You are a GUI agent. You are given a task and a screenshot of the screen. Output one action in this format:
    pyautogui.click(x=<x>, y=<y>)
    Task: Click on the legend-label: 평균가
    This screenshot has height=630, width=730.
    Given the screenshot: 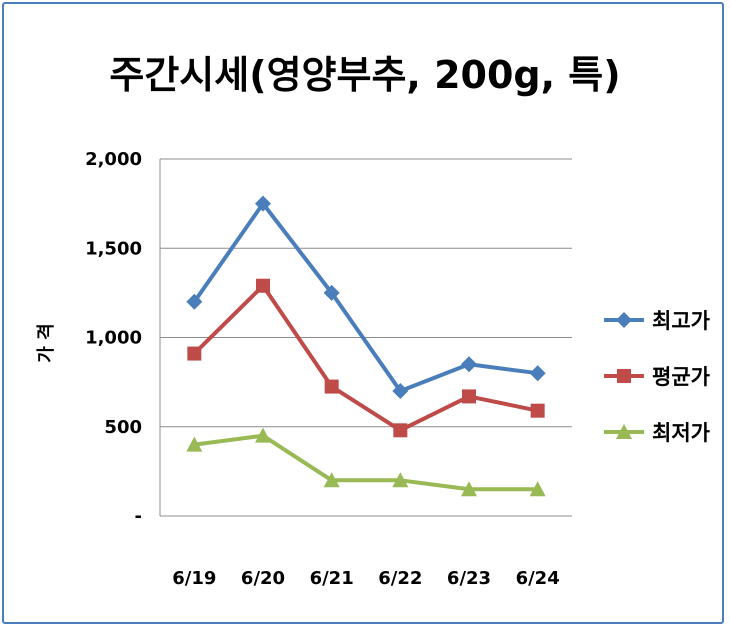 What is the action you would take?
    pyautogui.click(x=681, y=377)
    